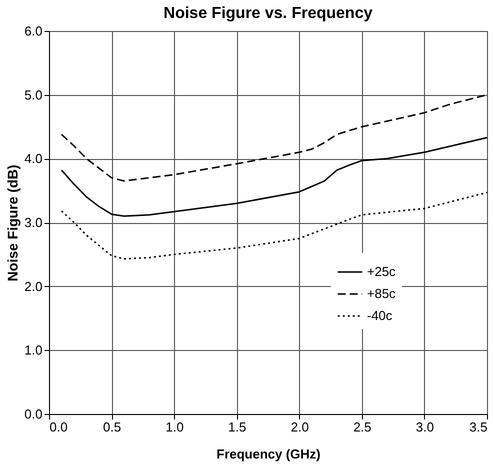  Describe the element at coordinates (33, 350) in the screenshot. I see `y-tick-label: 1.0` at that location.